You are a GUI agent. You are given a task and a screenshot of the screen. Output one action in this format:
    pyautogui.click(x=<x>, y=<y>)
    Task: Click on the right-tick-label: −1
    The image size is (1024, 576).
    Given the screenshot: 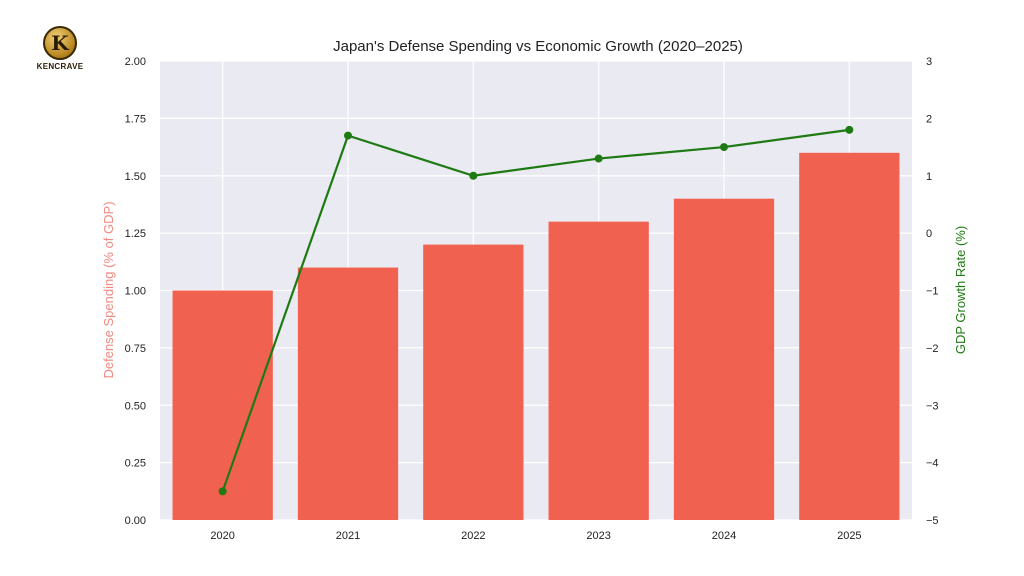 What is the action you would take?
    pyautogui.click(x=932, y=292)
    